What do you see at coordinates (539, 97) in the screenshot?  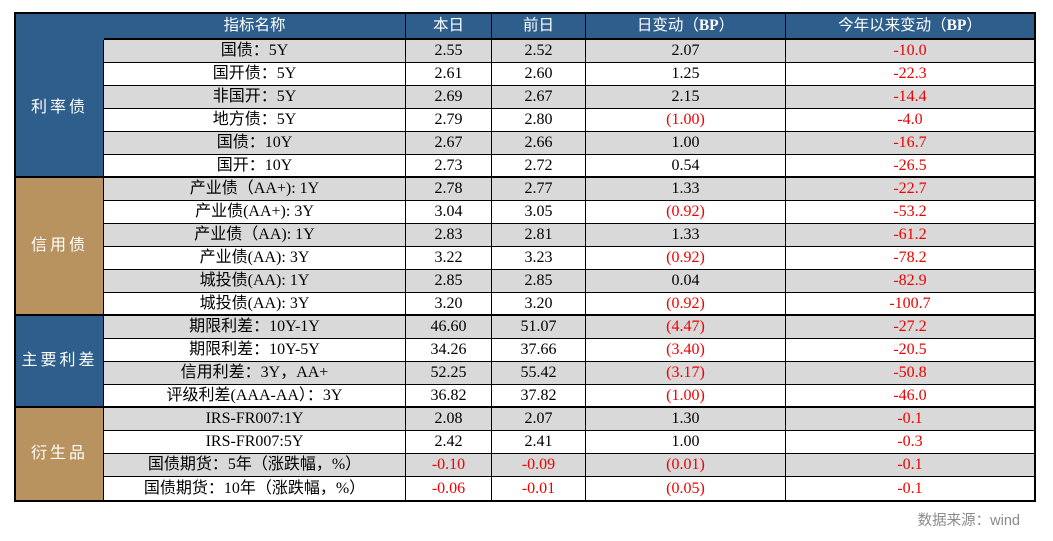 I see `prev-value-cell: 2.67` at bounding box center [539, 97].